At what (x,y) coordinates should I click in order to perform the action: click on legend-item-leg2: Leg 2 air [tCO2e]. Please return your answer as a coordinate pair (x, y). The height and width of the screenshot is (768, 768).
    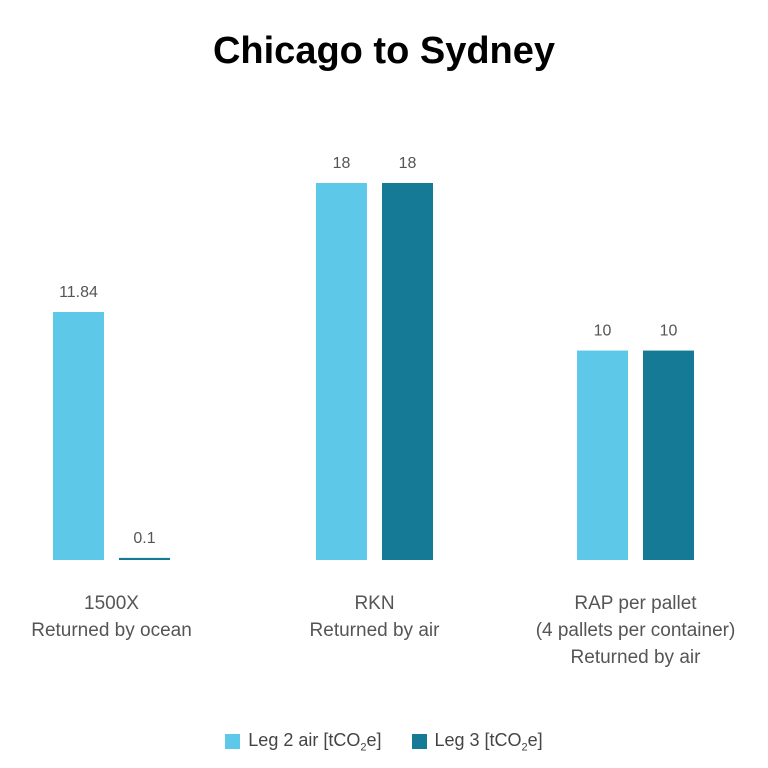
    Looking at the image, I should click on (303, 742).